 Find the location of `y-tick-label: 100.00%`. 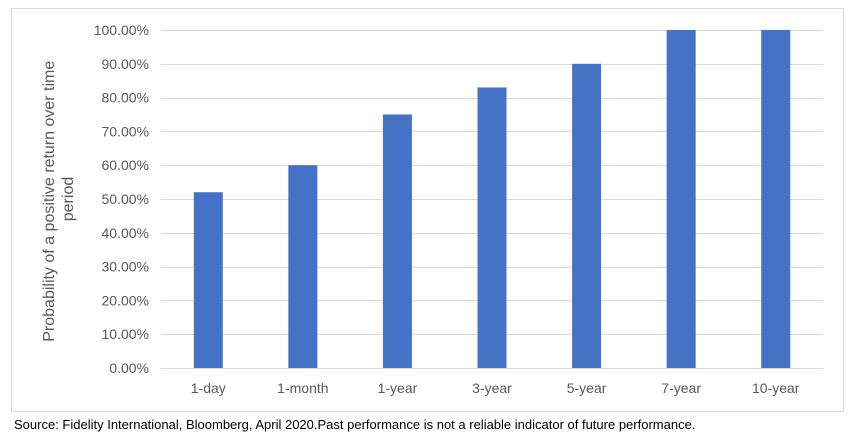

y-tick-label: 100.00% is located at coordinates (121, 30).